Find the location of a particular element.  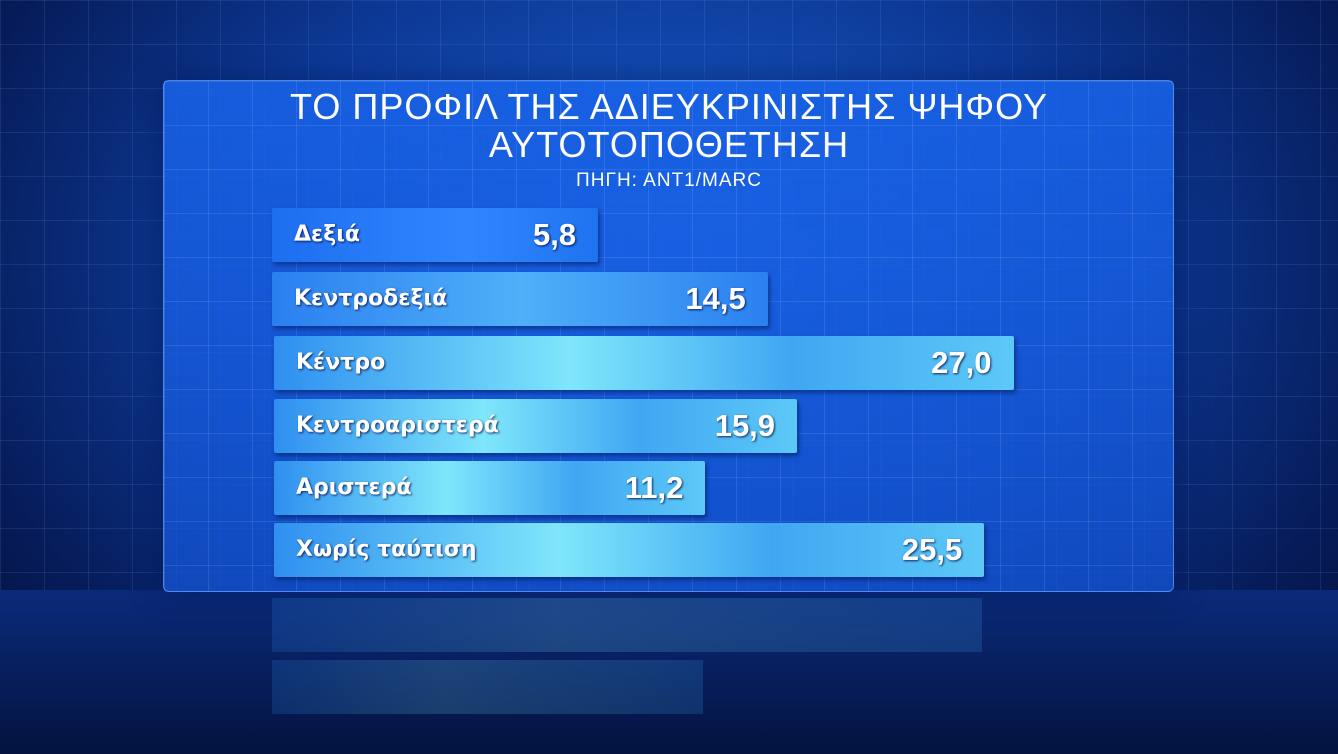

bar-value: 11,2 is located at coordinates (654, 487).